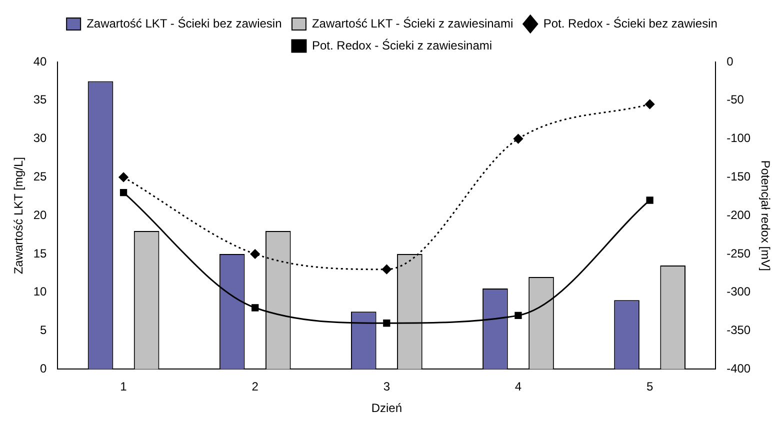 The height and width of the screenshot is (424, 784). What do you see at coordinates (630, 23) in the screenshot?
I see `legend-label: Pot. Redox - Ścieki bez zawiesin` at bounding box center [630, 23].